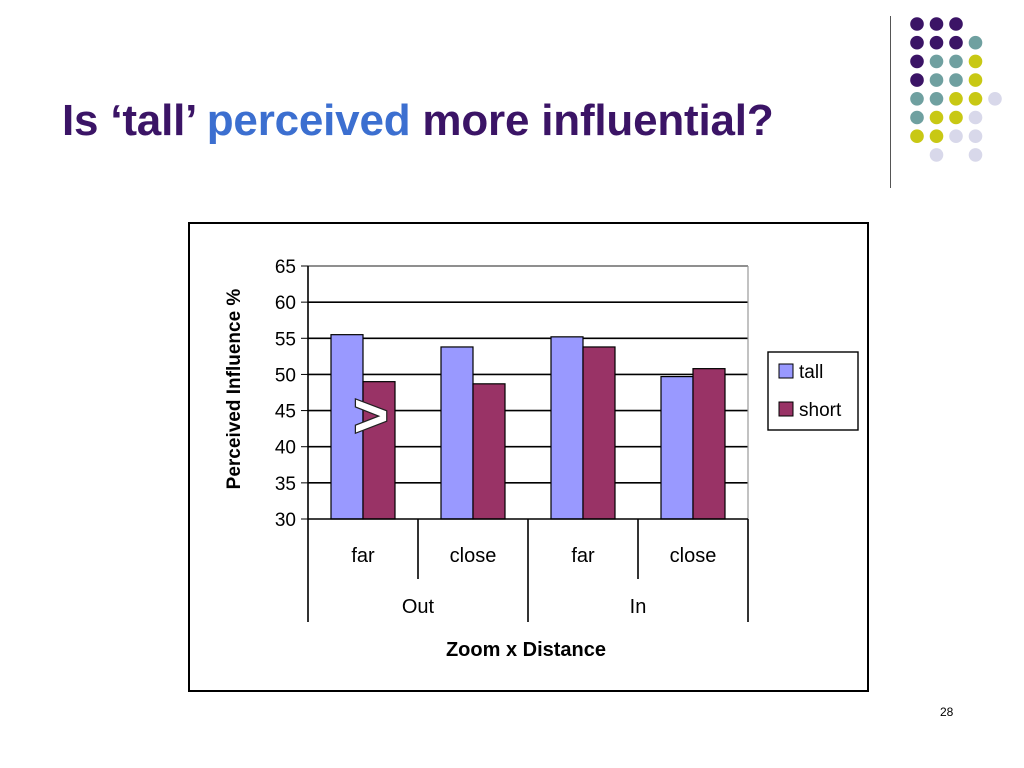 The width and height of the screenshot is (1024, 768). What do you see at coordinates (285, 375) in the screenshot?
I see `y-tick-label: 50` at bounding box center [285, 375].